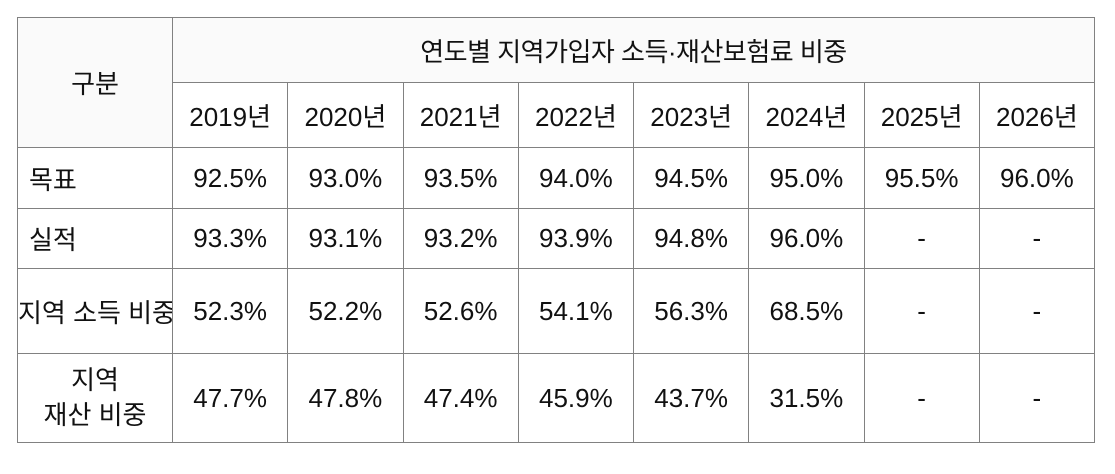  I want to click on actual-2021: 93.2%, so click(460, 238).